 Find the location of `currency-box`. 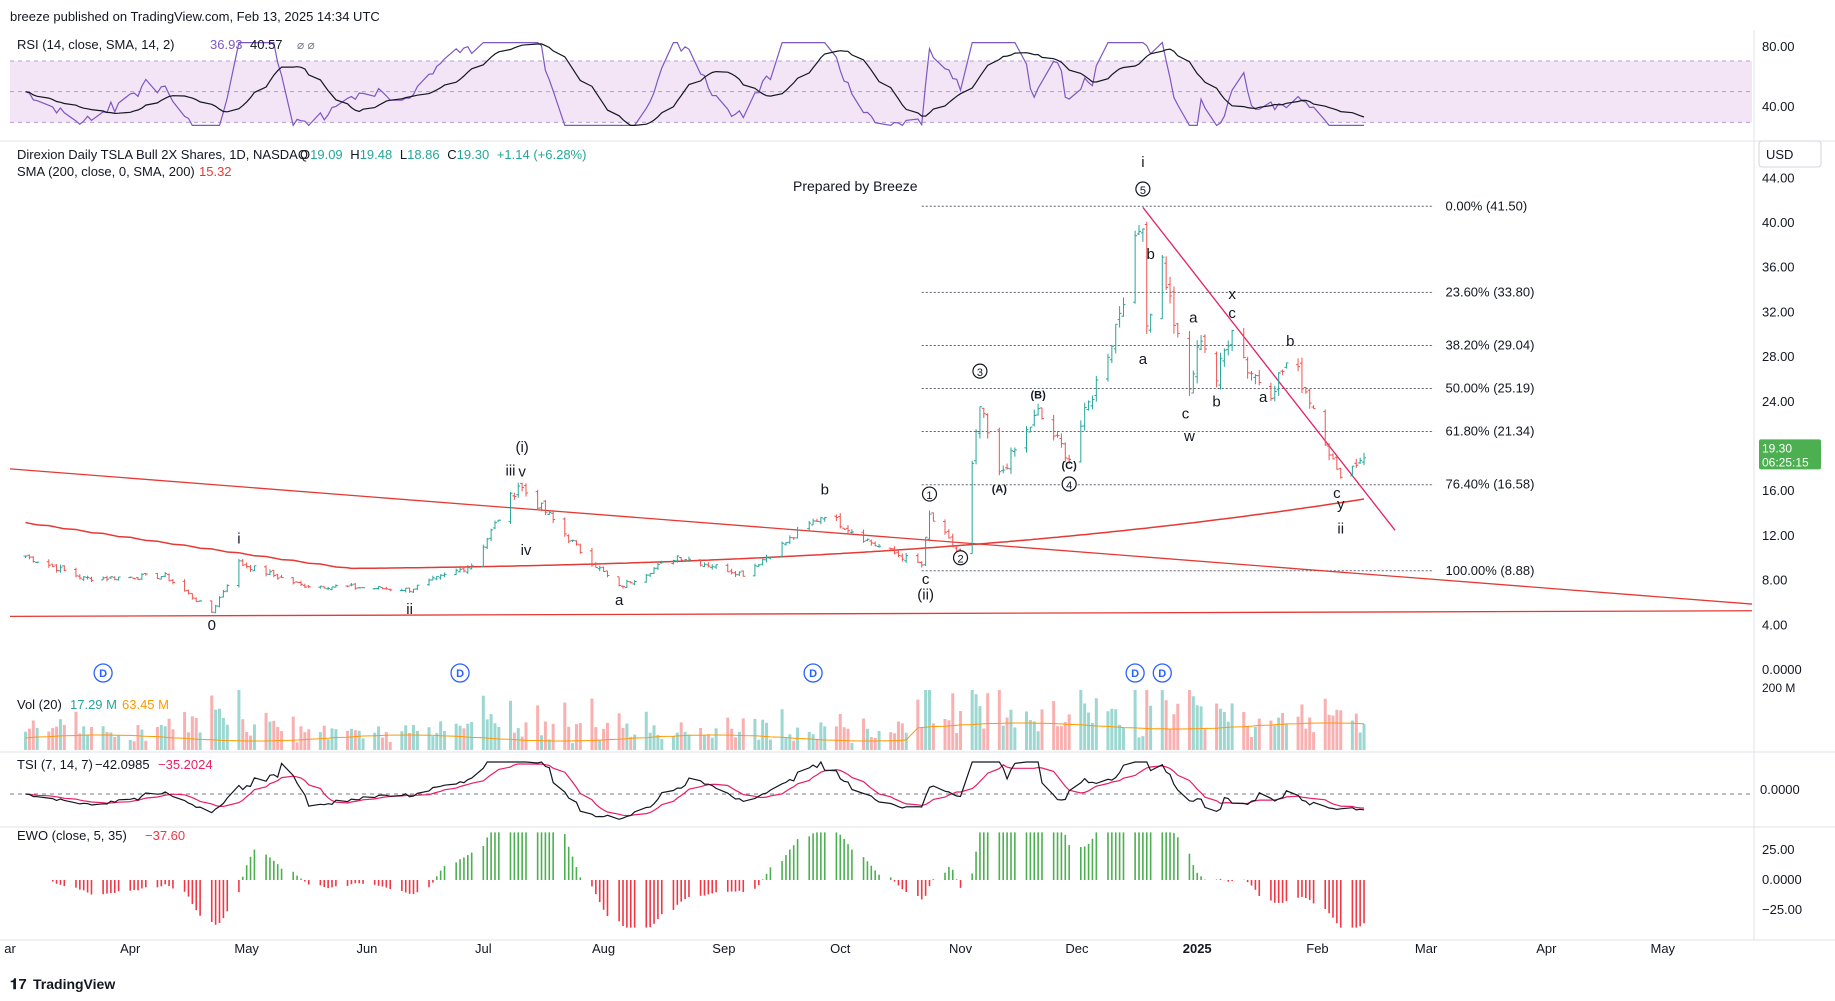

currency-box is located at coordinates (1790, 154).